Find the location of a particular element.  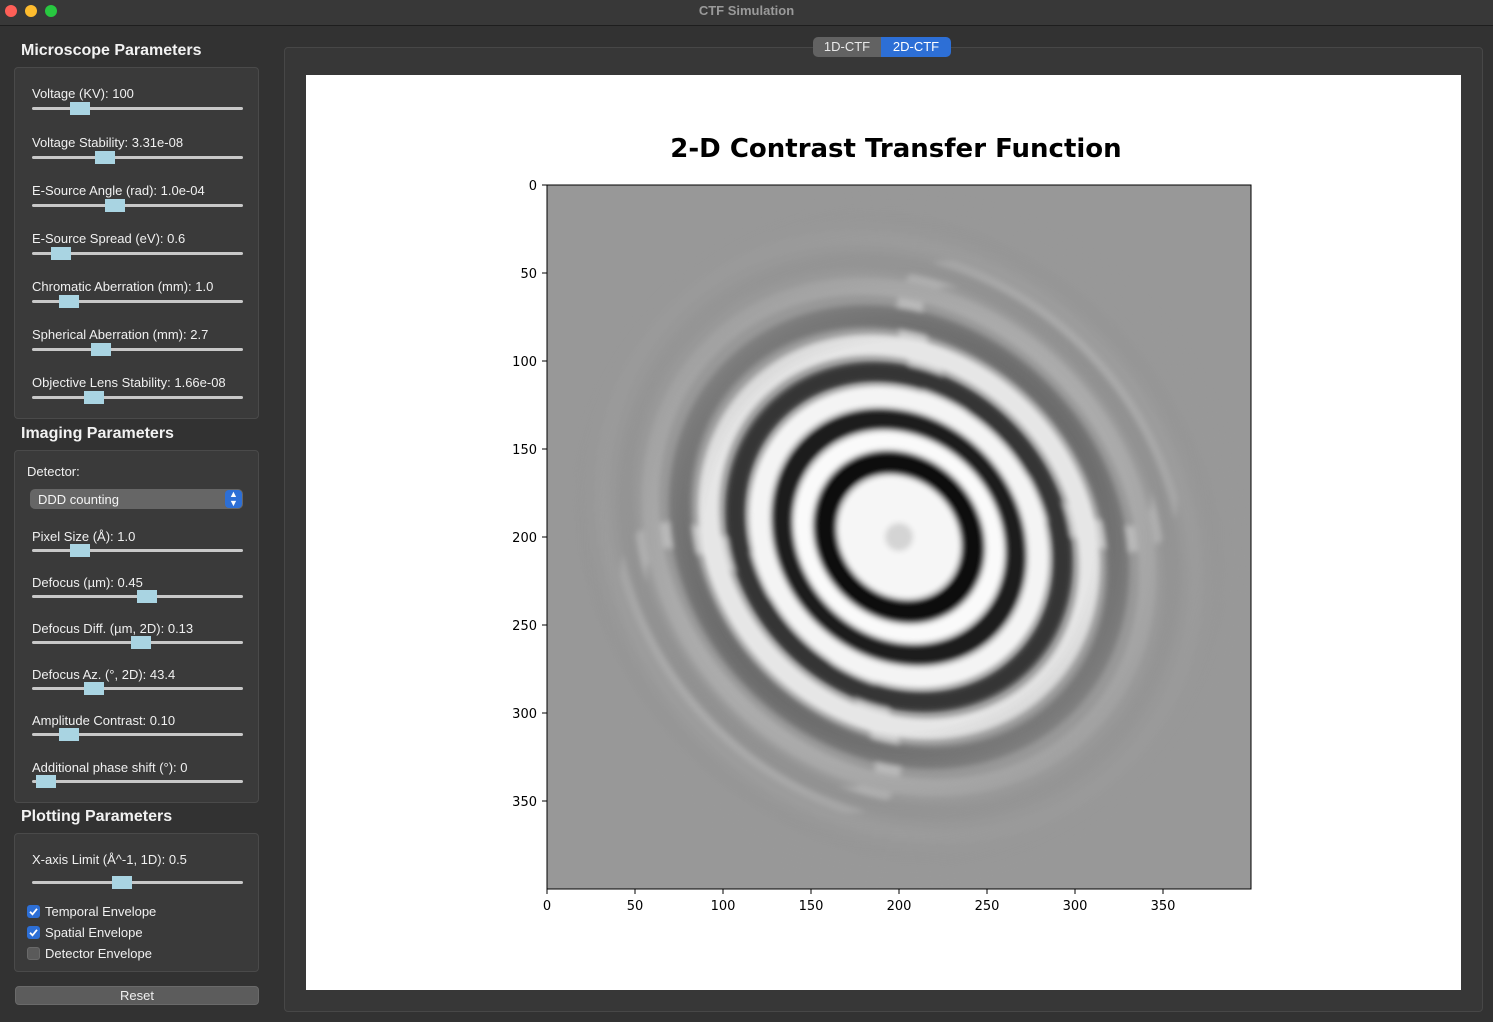

microscope-parameters-group is located at coordinates (136, 243).